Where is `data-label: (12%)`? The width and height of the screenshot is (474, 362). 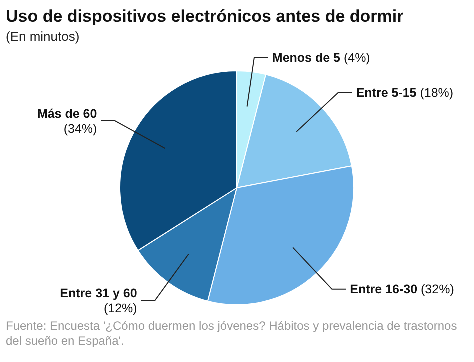
data-label: (12%) is located at coordinates (121, 308).